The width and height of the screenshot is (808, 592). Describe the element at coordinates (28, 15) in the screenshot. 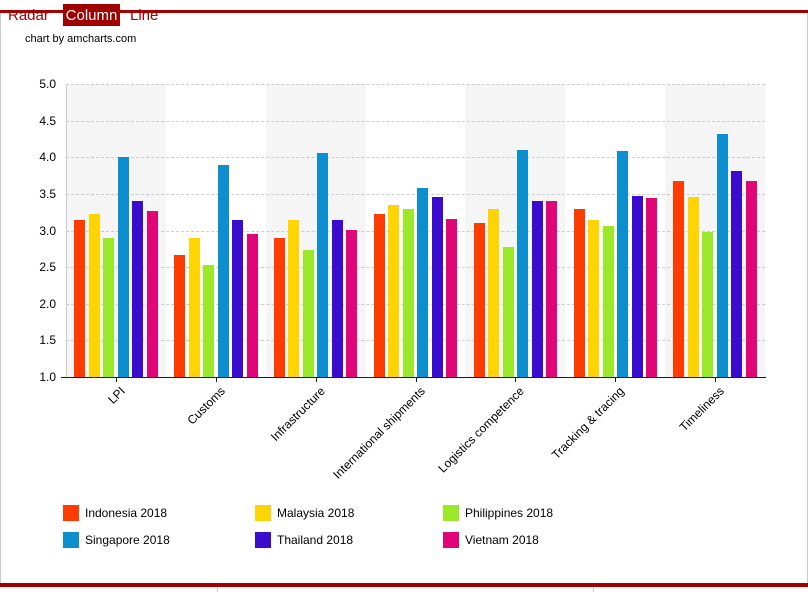

I see `tab-radar: Radar` at that location.